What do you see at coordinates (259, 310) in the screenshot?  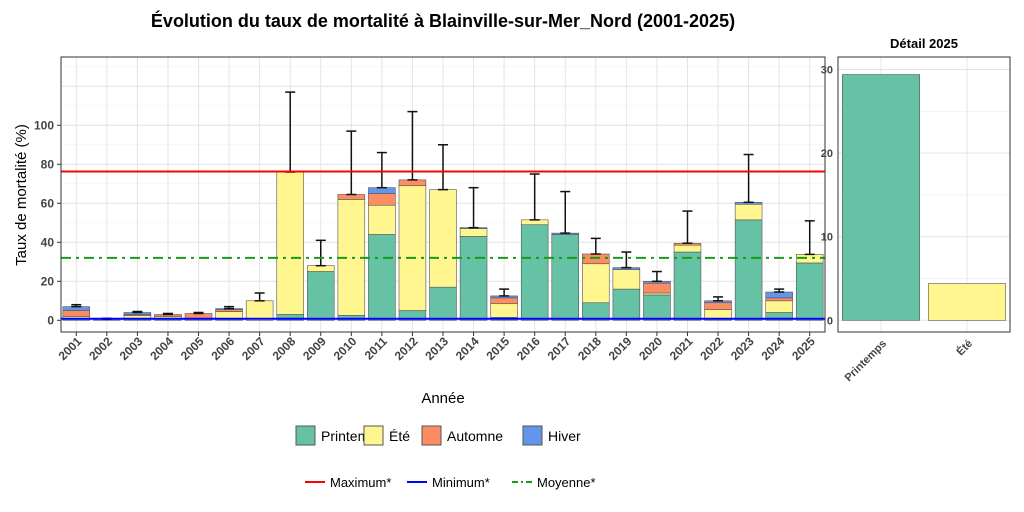 I see `bar-été-2007` at bounding box center [259, 310].